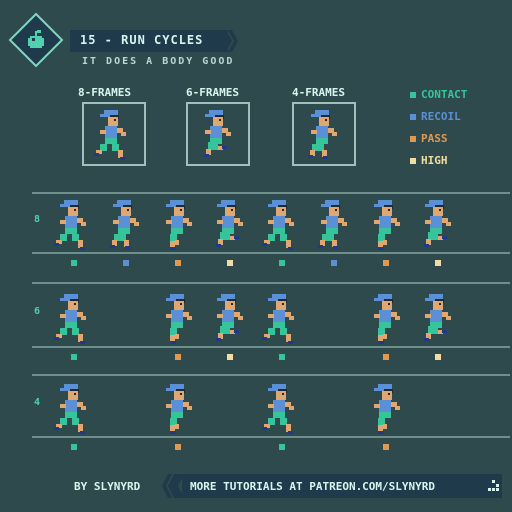  I want to click on legend-dot-high, so click(413, 161).